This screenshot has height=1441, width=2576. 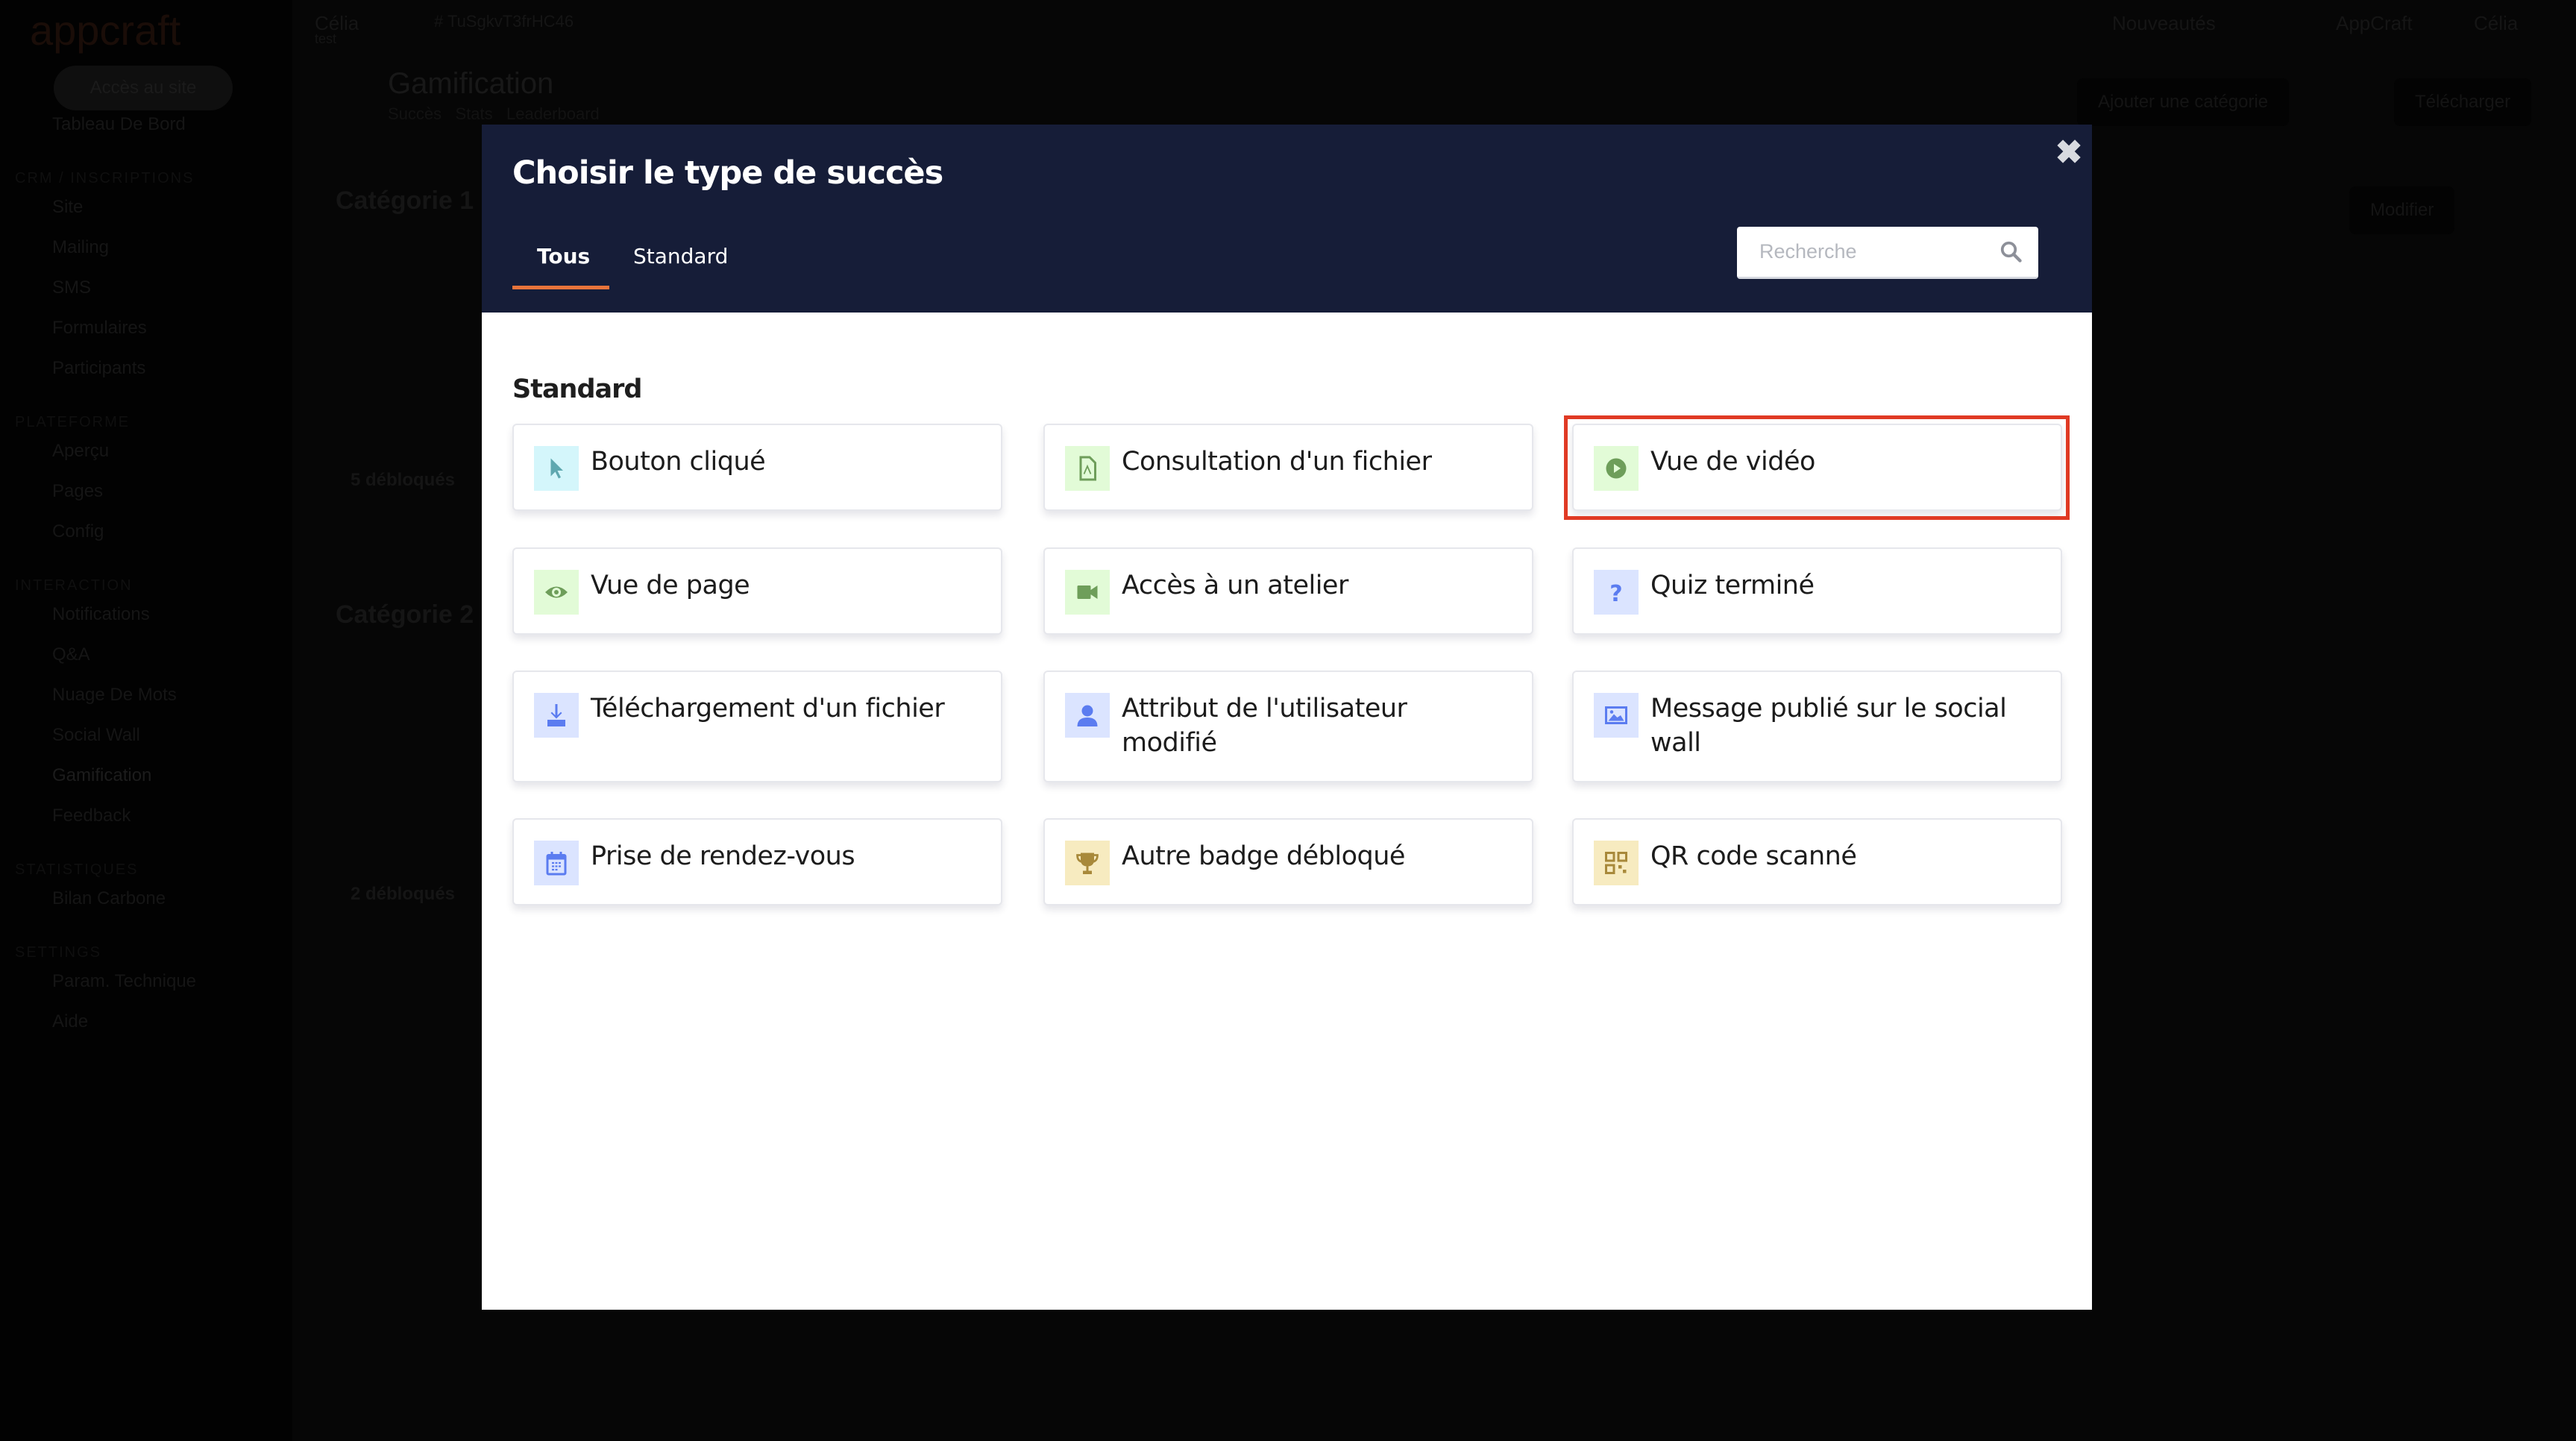 What do you see at coordinates (77, 869) in the screenshot?
I see `sidebar-section-label: STATISTIQUES` at bounding box center [77, 869].